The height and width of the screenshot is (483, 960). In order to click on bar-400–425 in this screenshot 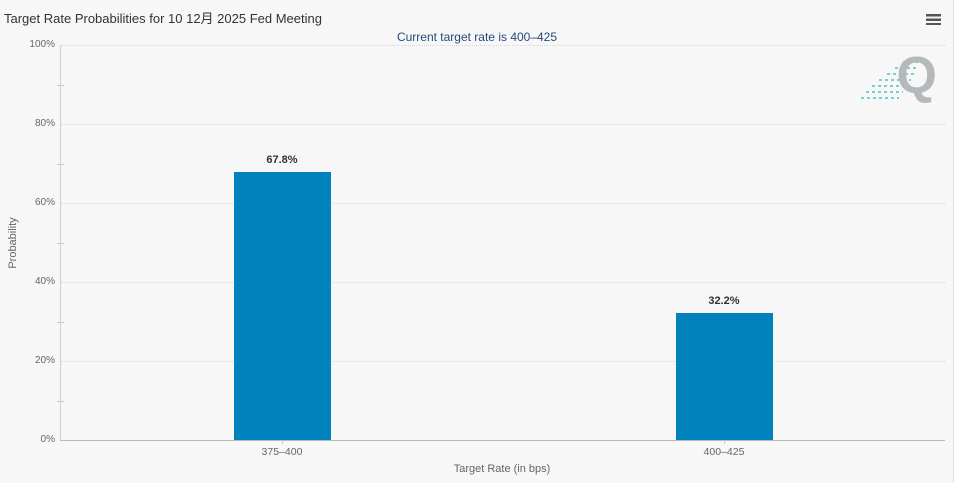, I will do `click(724, 376)`.